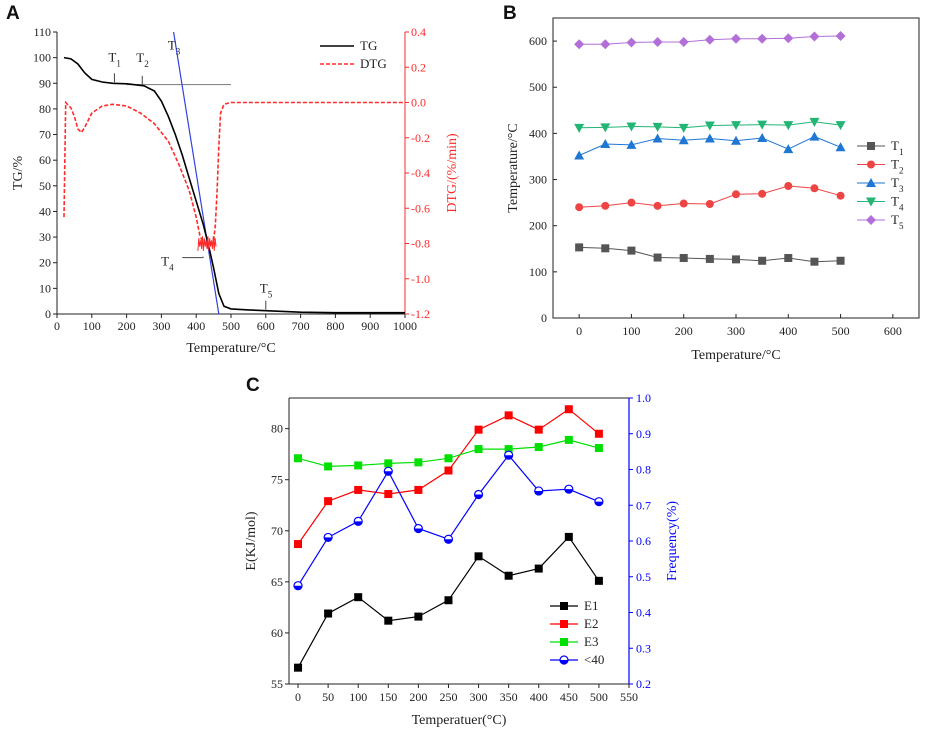  I want to click on panel-c-x-tick-label: 300, so click(479, 697).